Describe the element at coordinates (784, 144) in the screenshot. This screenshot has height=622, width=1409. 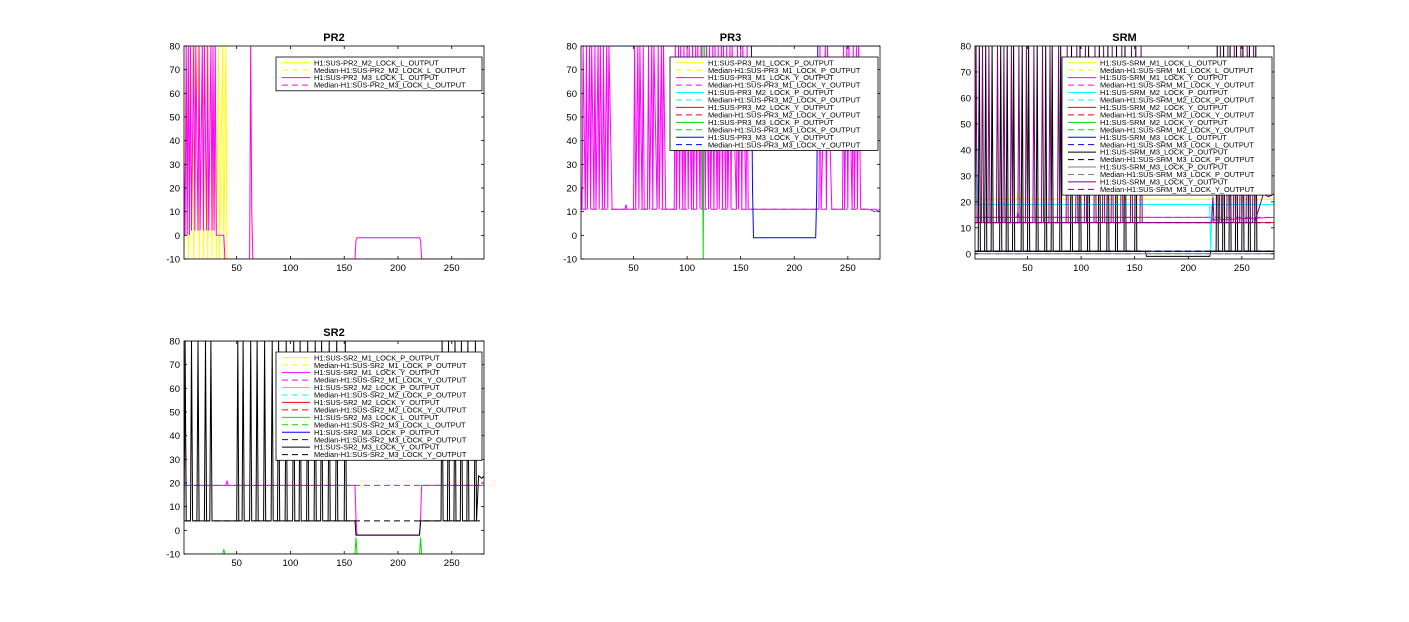
I see `legend-entry: Median-H1:SUS-PR3_M3_LOCK_Y_OUTPUT` at that location.